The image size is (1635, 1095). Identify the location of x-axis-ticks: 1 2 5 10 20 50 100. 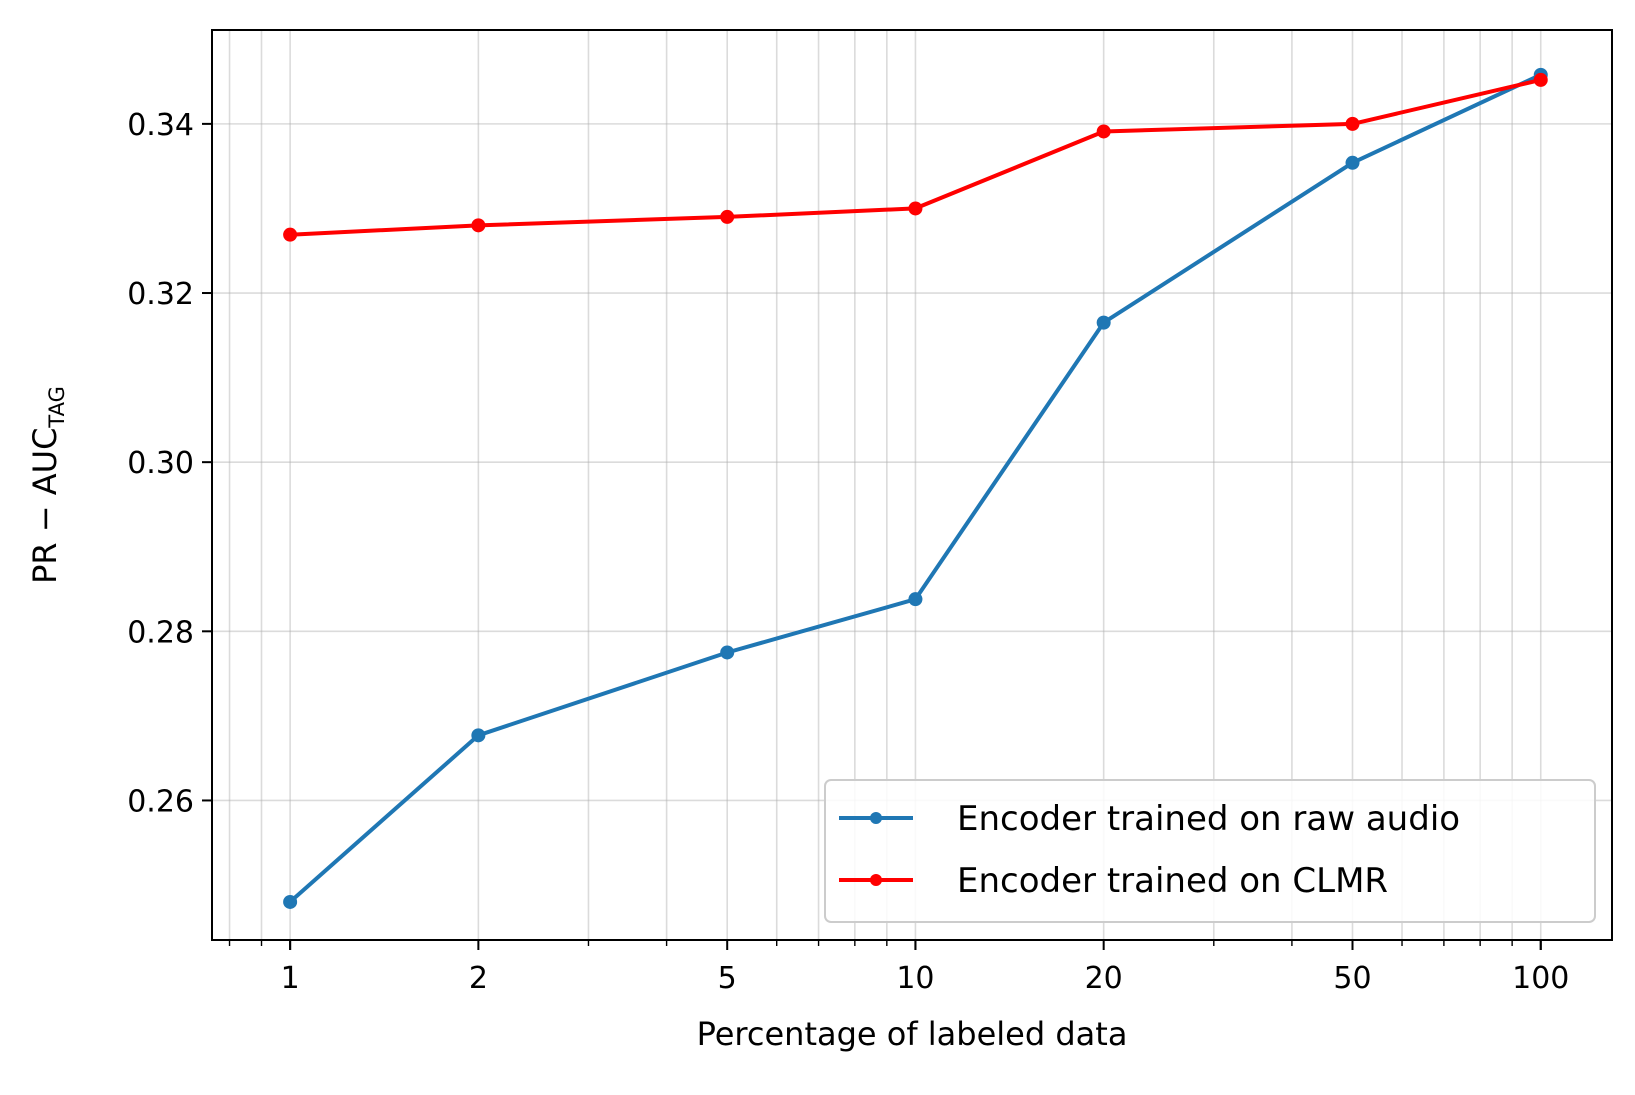
(898, 968).